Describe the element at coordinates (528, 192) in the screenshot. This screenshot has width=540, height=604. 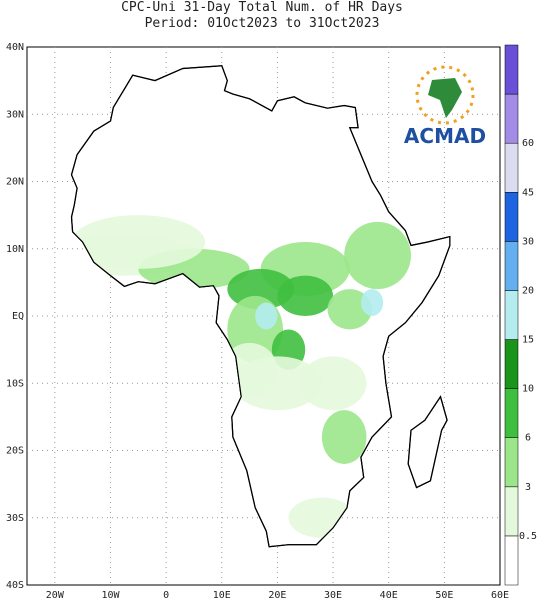
I see `colorbar-label: 45` at that location.